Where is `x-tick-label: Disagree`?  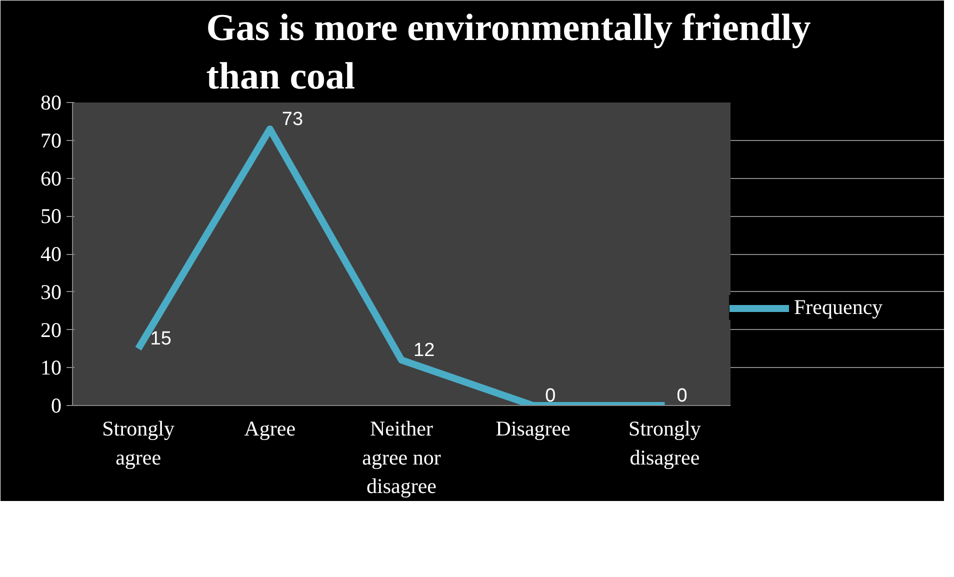
x-tick-label: Disagree is located at coordinates (533, 428).